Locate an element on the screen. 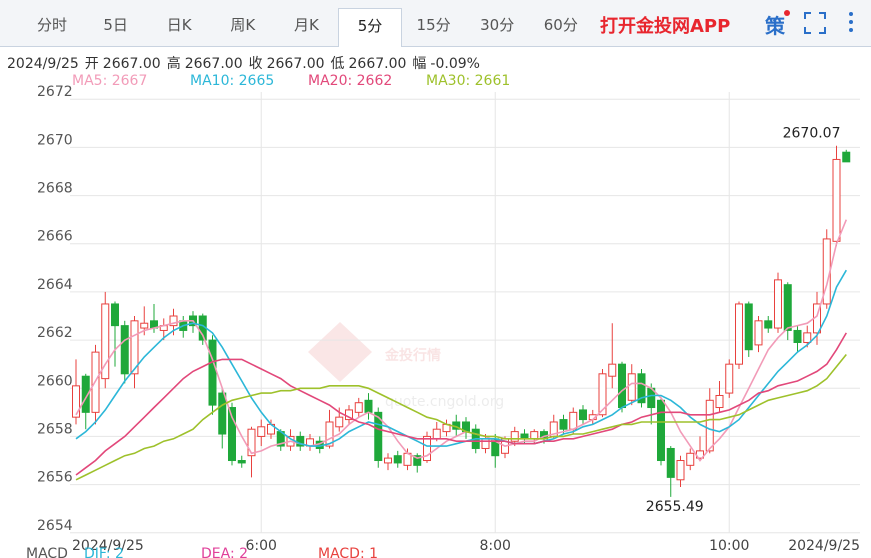 The image size is (871, 558). y-tick-label: 2654 is located at coordinates (55, 526).